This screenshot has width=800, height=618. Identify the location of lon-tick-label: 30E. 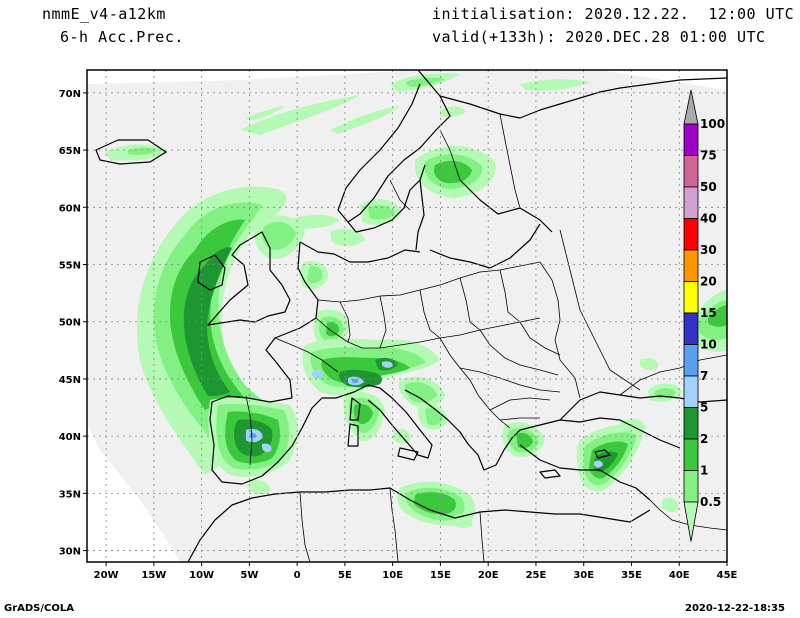
(583, 575).